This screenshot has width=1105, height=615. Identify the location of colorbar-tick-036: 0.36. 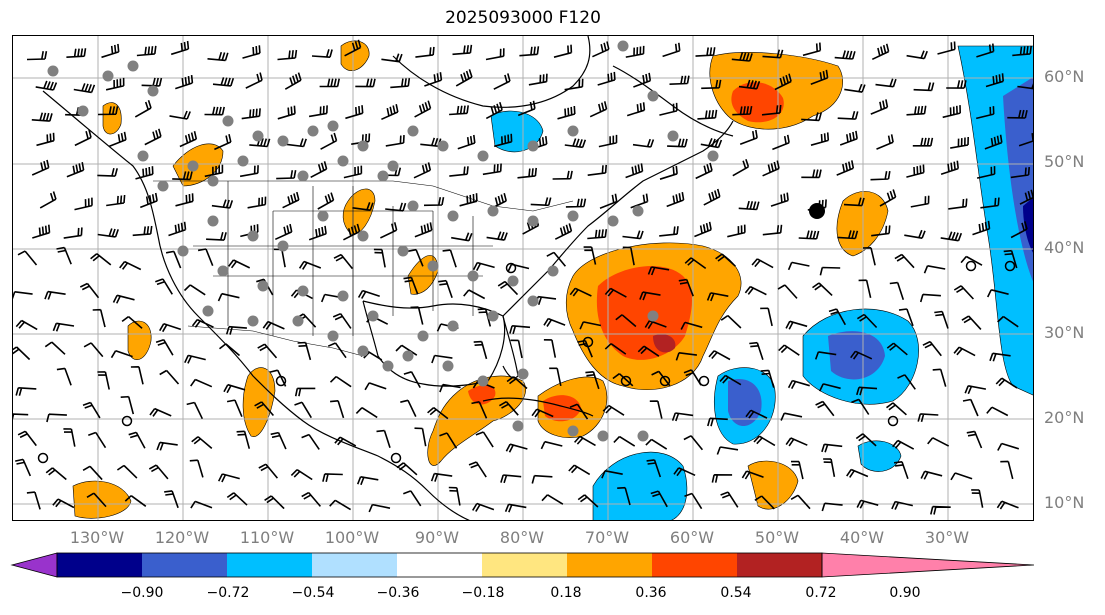
(651, 593).